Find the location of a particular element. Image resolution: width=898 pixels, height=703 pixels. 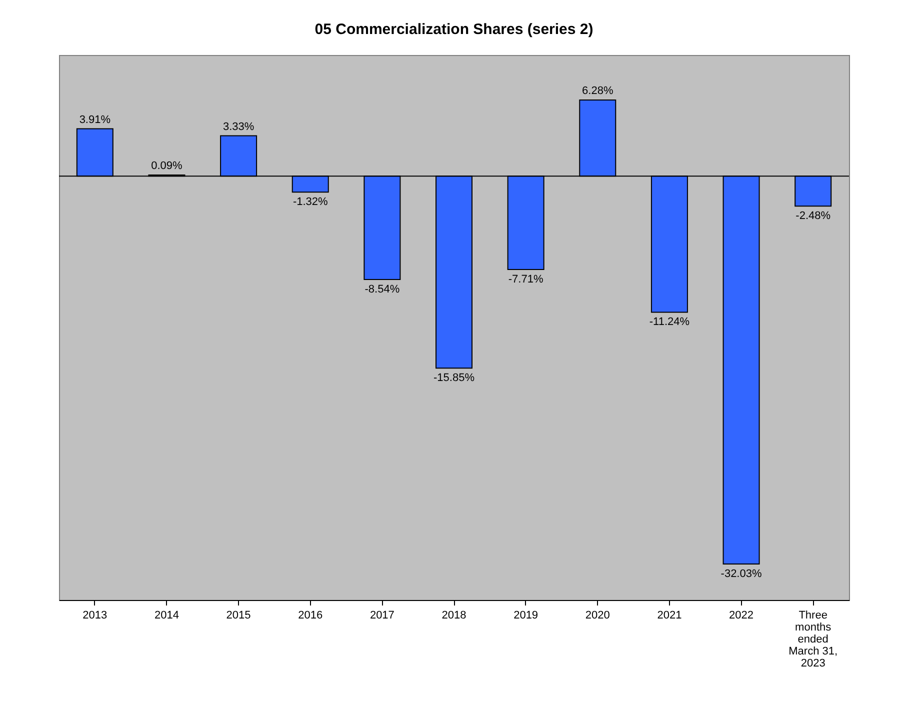

x-tick-label: 2016 is located at coordinates (310, 616).